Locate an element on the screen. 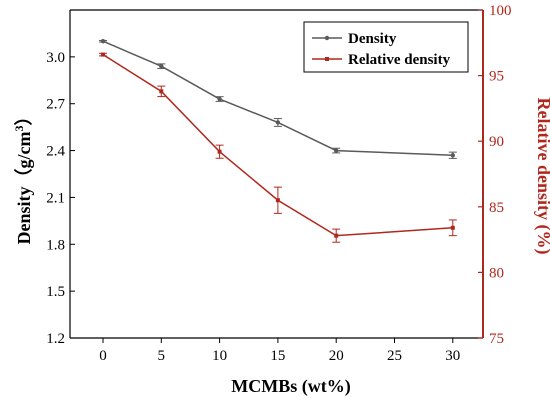  y-right-tick-label: 95 is located at coordinates (496, 77).